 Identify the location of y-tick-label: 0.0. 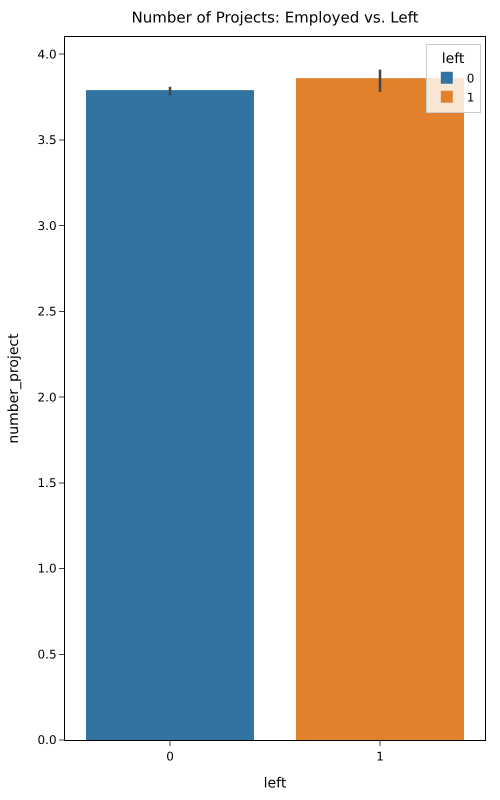
(47, 740).